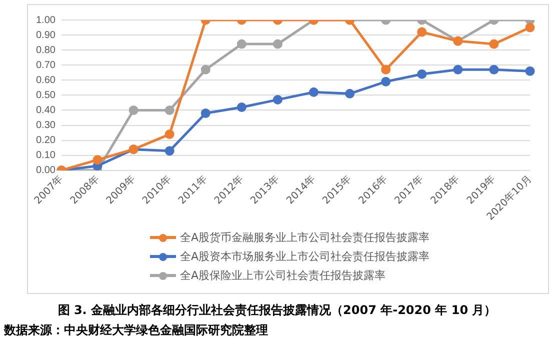 The height and width of the screenshot is (342, 550). What do you see at coordinates (46, 65) in the screenshot?
I see `y-tick-label: 0.70` at bounding box center [46, 65].